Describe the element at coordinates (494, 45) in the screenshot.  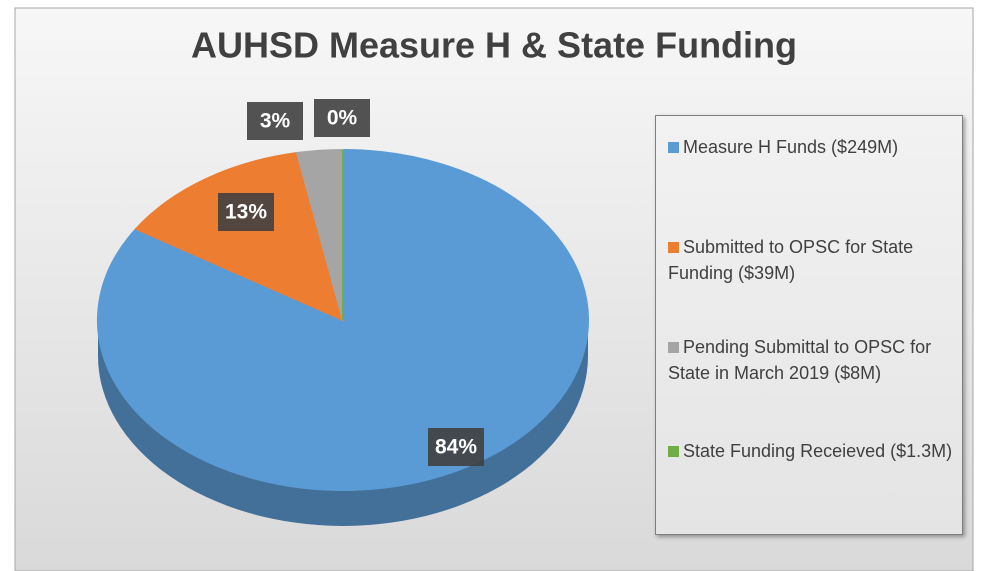
I see `chart-title: AUHSD Measure H & State Funding` at that location.